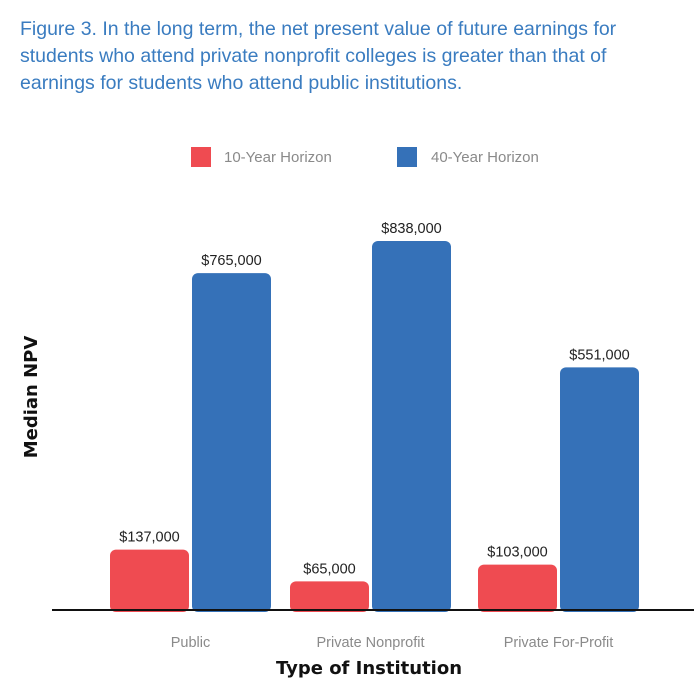 Image resolution: width=694 pixels, height=687 pixels. Describe the element at coordinates (365, 157) in the screenshot. I see `legend: 10-Year Horizon 40-Year Horizon` at that location.